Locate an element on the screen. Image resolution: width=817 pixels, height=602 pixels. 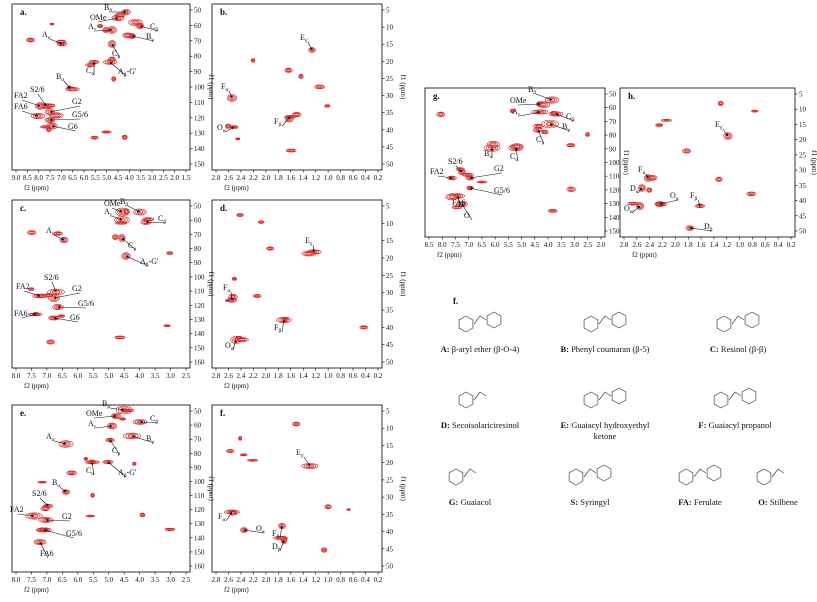
structure-caption: C: Resinol (β-β) is located at coordinates (738, 349).